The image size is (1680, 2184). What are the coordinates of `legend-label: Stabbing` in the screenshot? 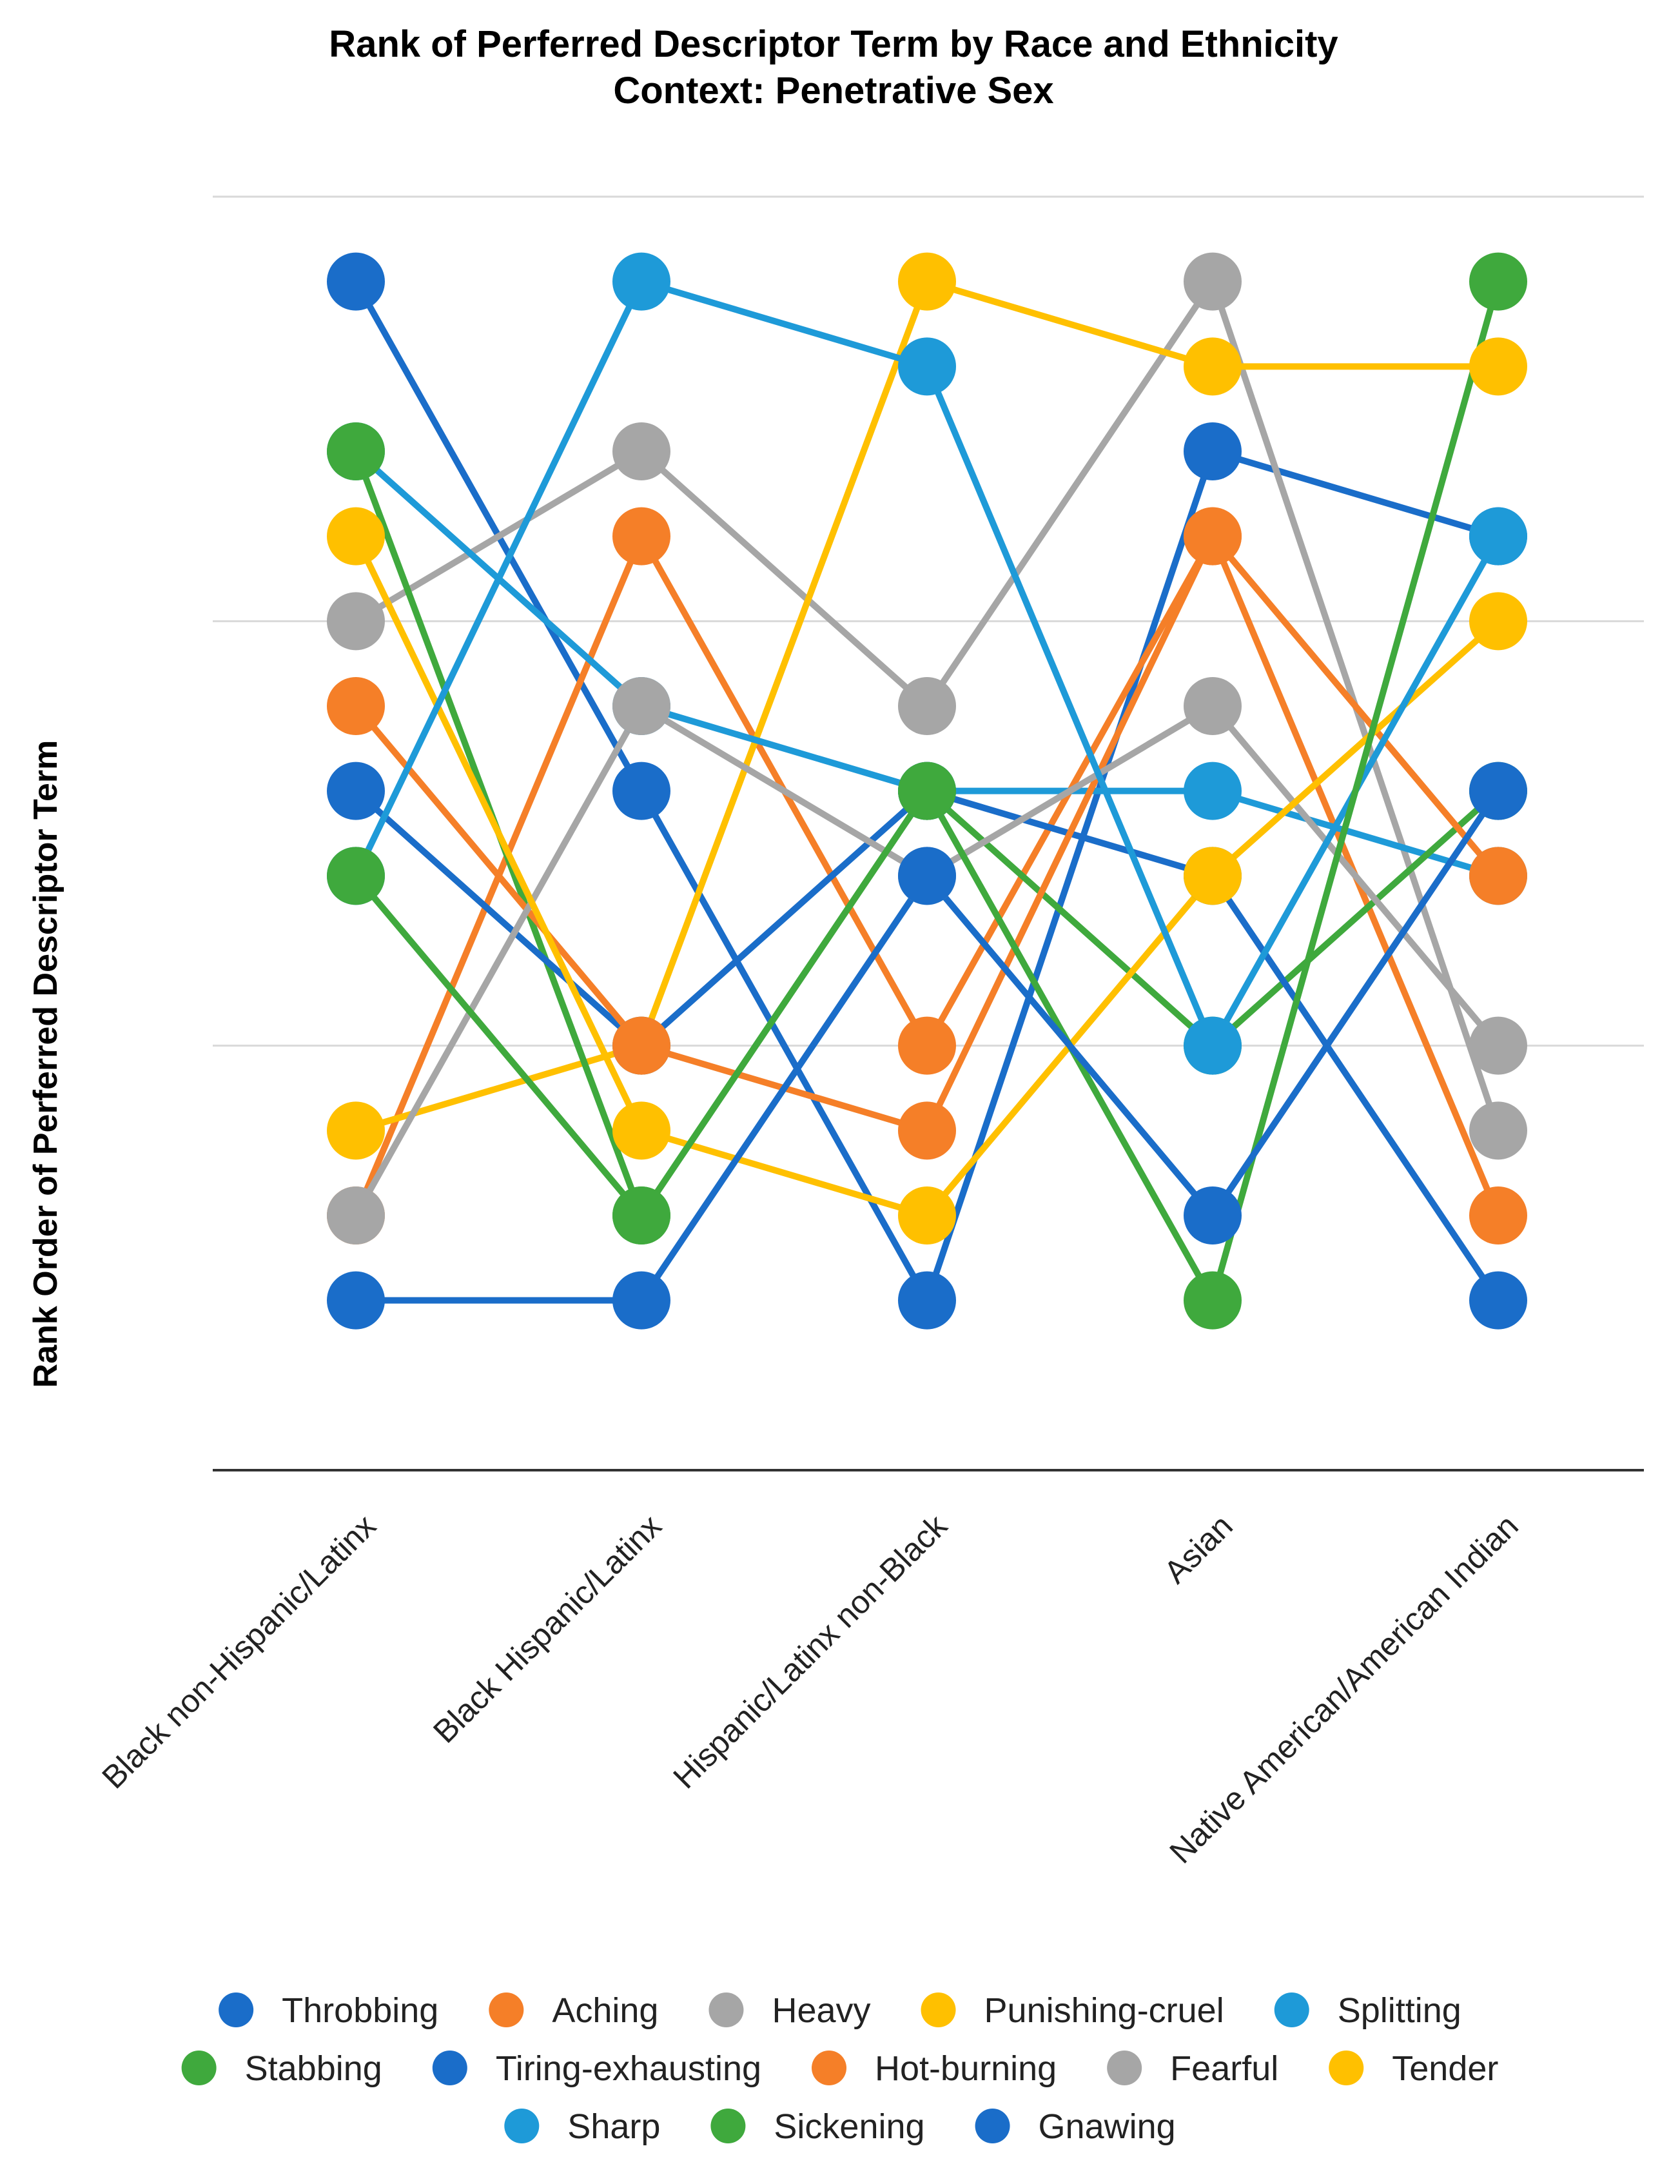 It's located at (313, 2068).